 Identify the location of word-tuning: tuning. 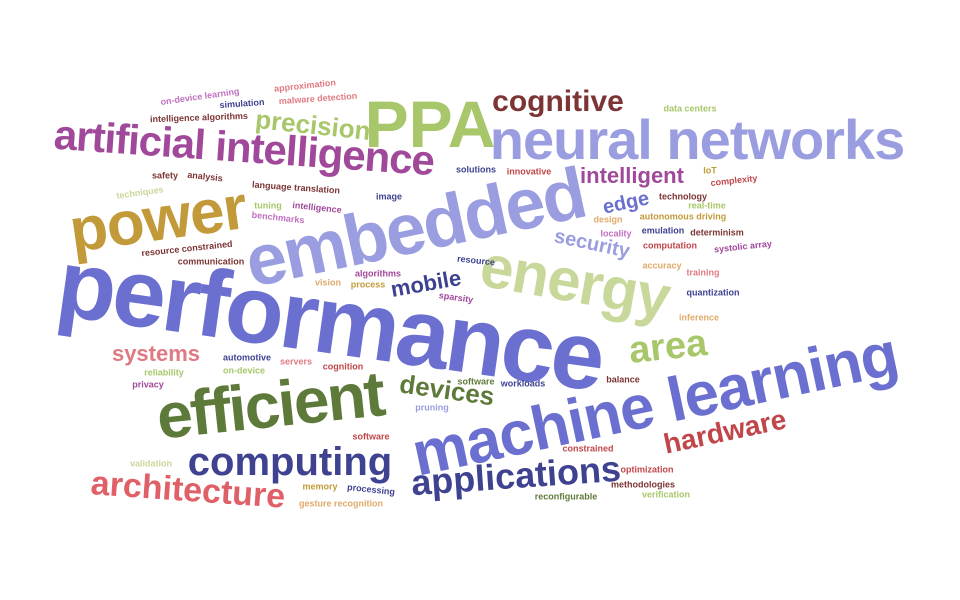
(268, 205).